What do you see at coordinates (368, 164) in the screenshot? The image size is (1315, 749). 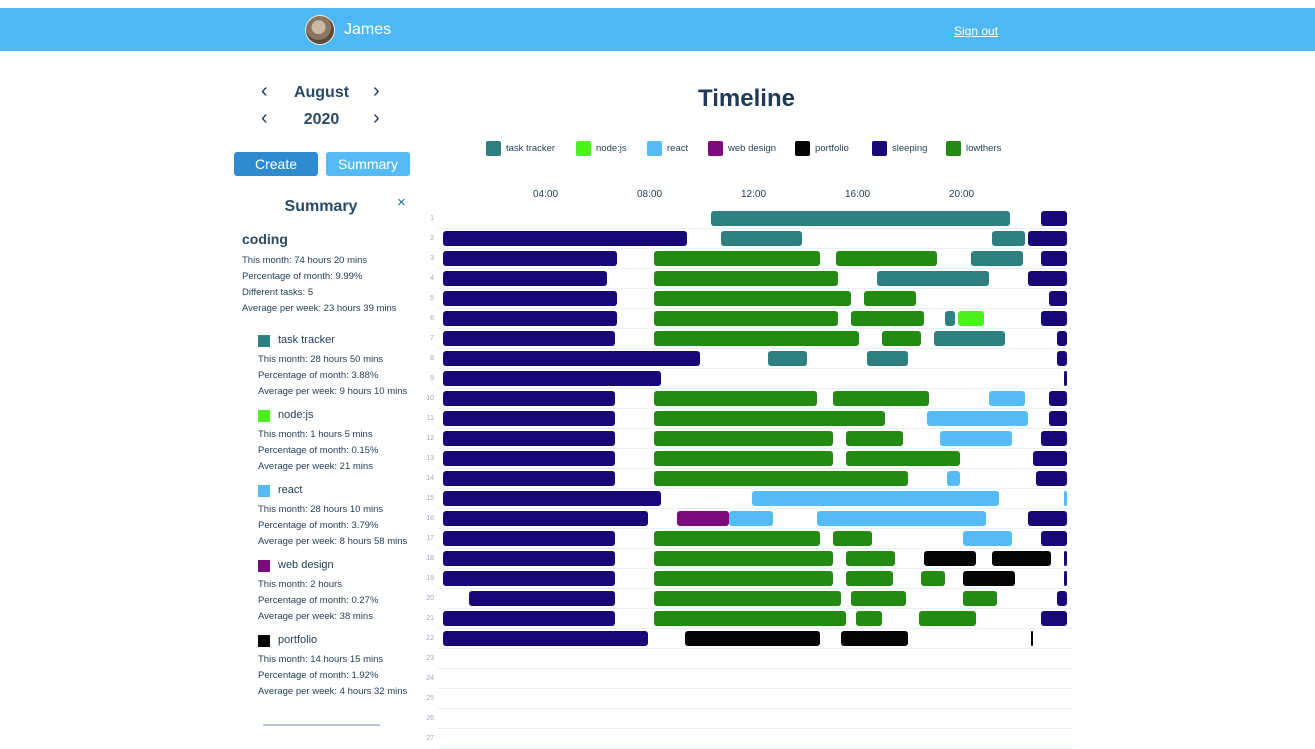 I see `summary-button: Summary` at bounding box center [368, 164].